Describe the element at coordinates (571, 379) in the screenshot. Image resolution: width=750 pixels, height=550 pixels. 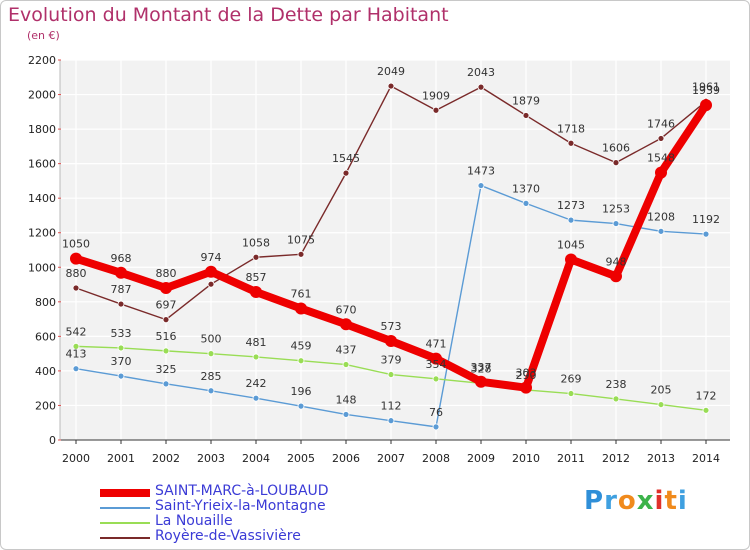
I see `data-label-la-nouaille: 269` at that location.